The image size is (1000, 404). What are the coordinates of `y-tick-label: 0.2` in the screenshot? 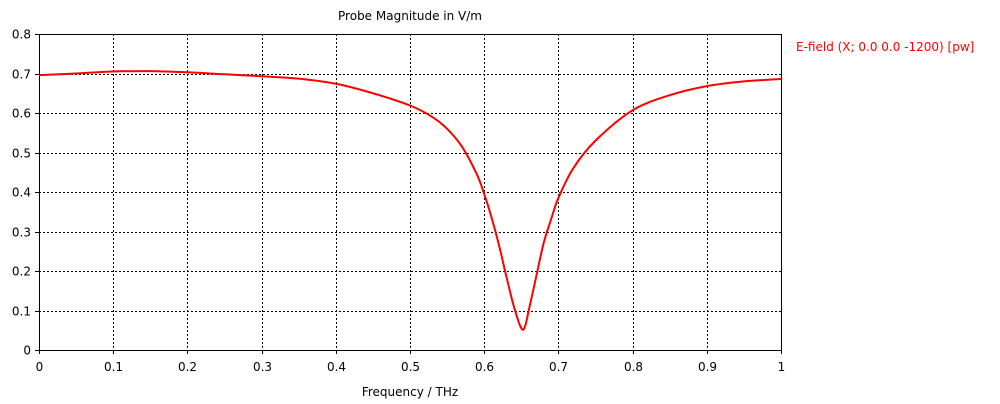 It's located at (21, 272).